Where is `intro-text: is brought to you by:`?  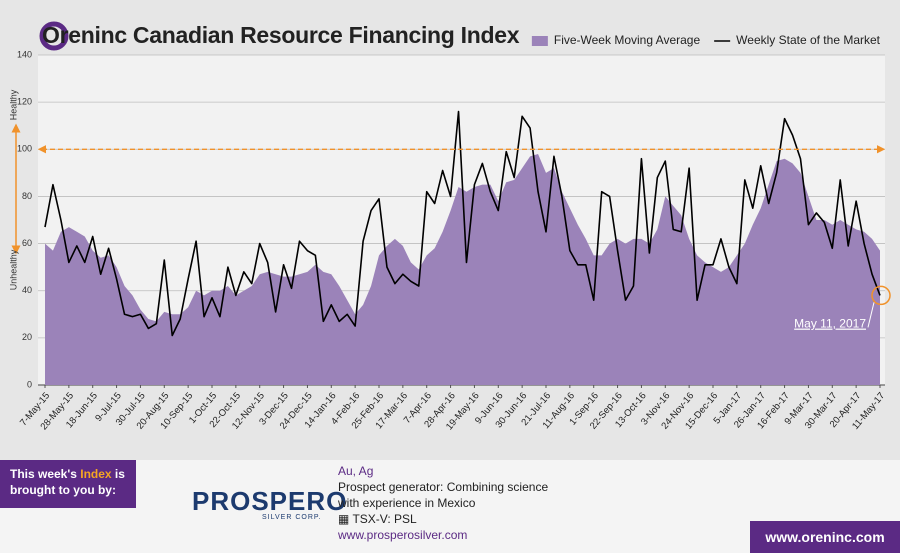 intro-text: is brought to you by: is located at coordinates (67, 482).